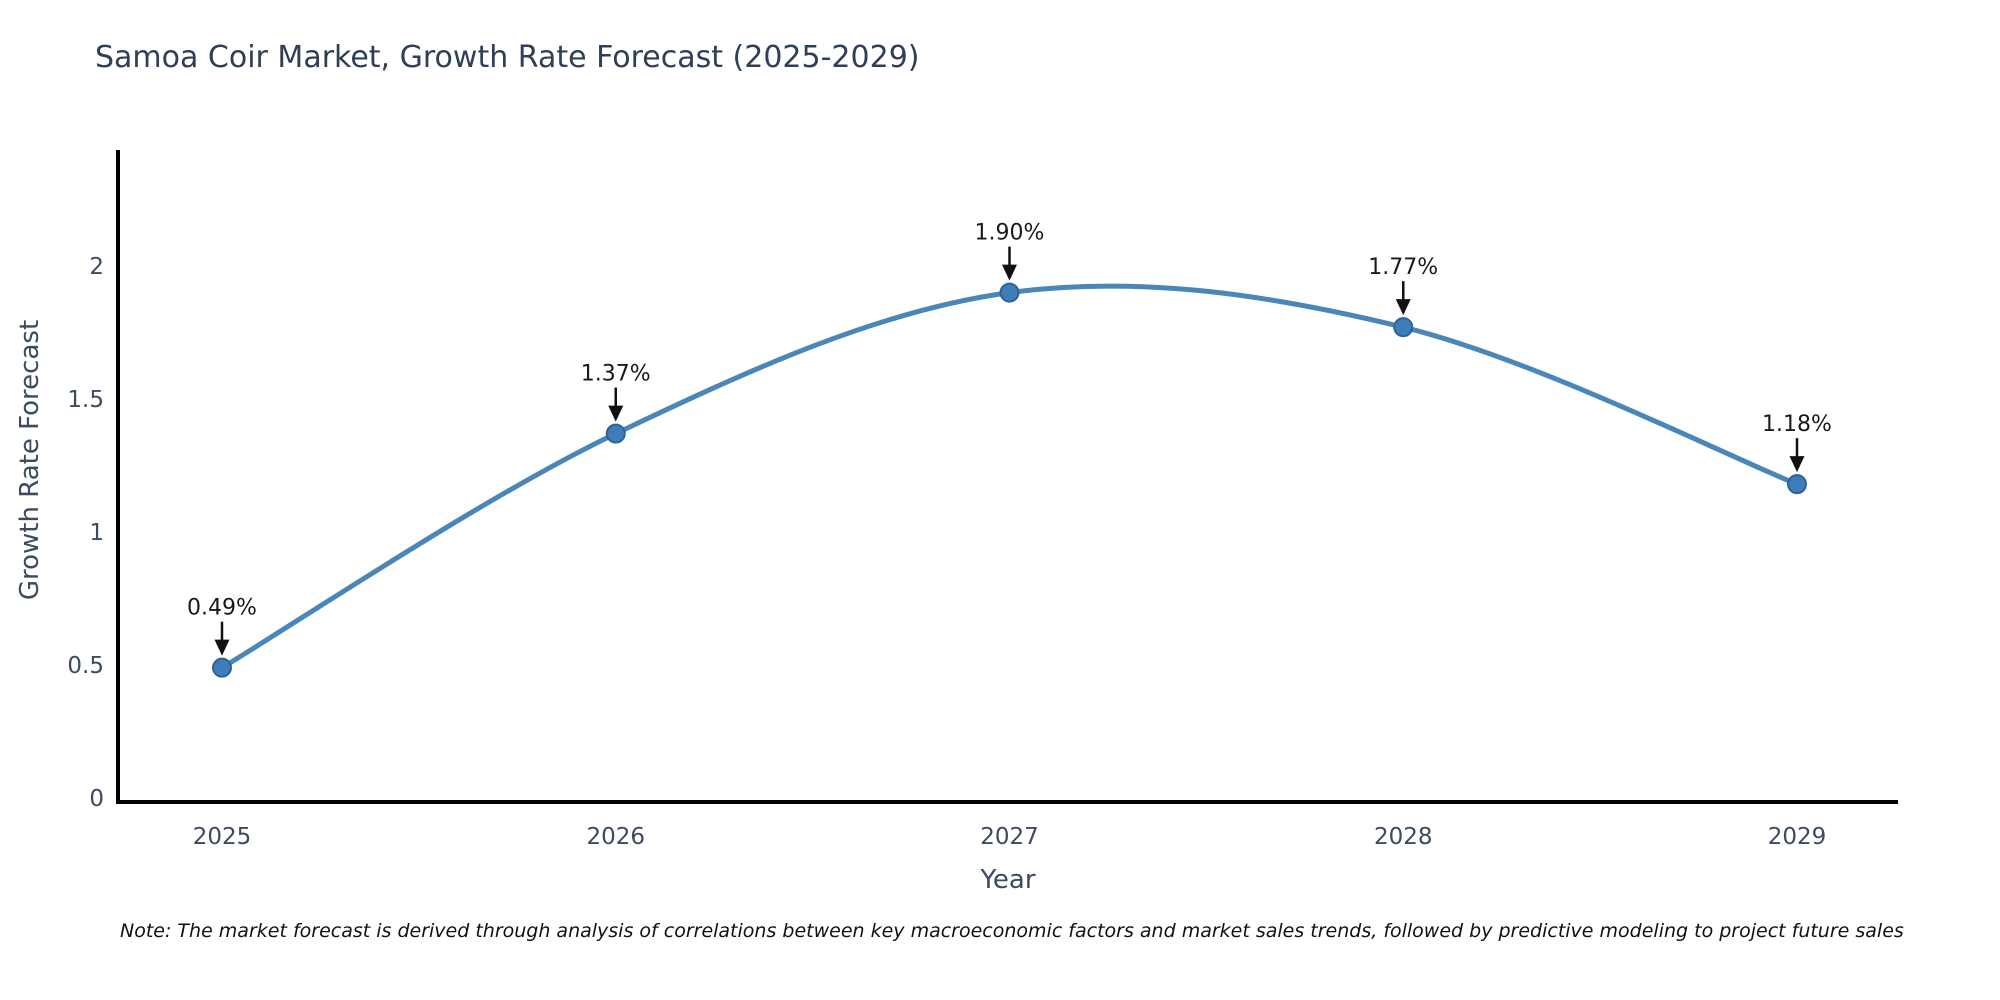  I want to click on point-annotation-label: 0.49%, so click(222, 608).